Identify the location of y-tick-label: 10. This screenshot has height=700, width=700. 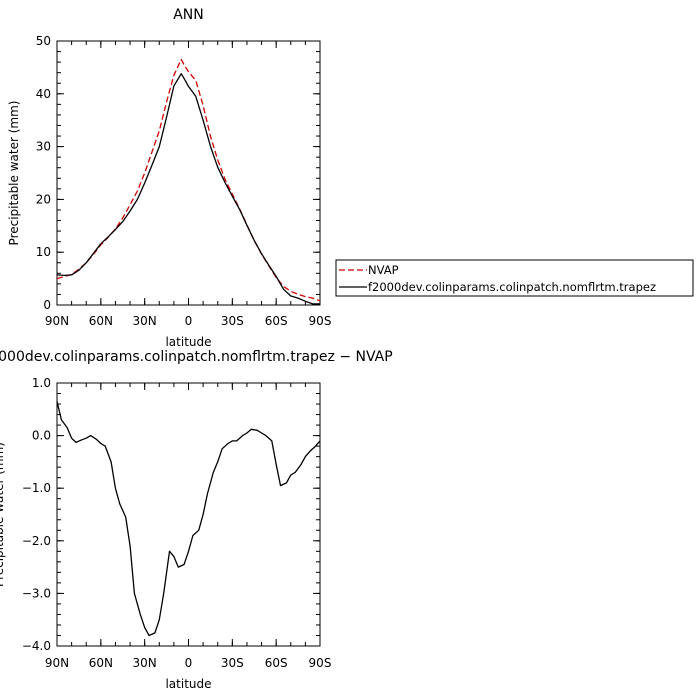
(43, 252).